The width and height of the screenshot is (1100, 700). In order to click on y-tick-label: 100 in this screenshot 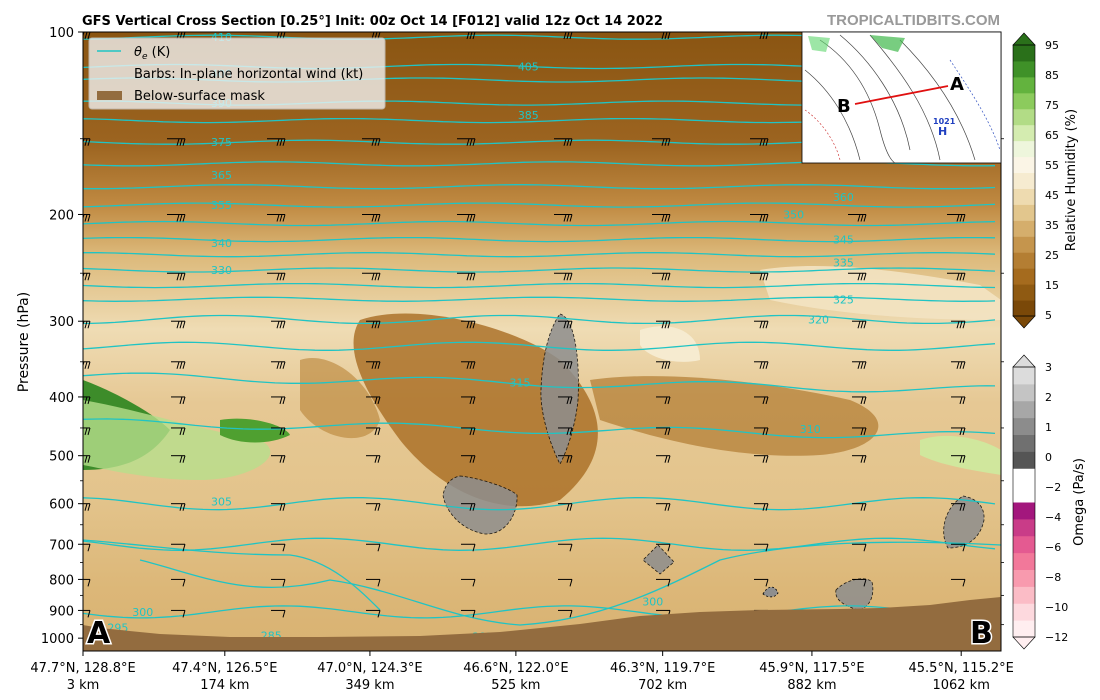, I will do `click(61, 33)`.